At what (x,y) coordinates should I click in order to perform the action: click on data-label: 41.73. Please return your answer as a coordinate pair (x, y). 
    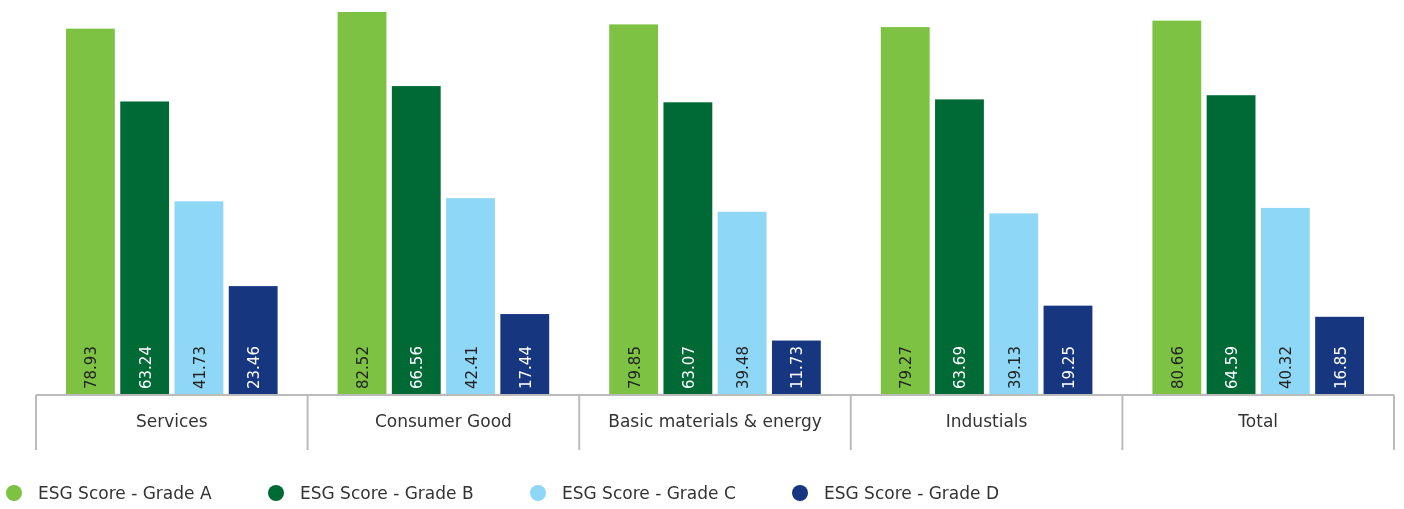
    Looking at the image, I should click on (199, 367).